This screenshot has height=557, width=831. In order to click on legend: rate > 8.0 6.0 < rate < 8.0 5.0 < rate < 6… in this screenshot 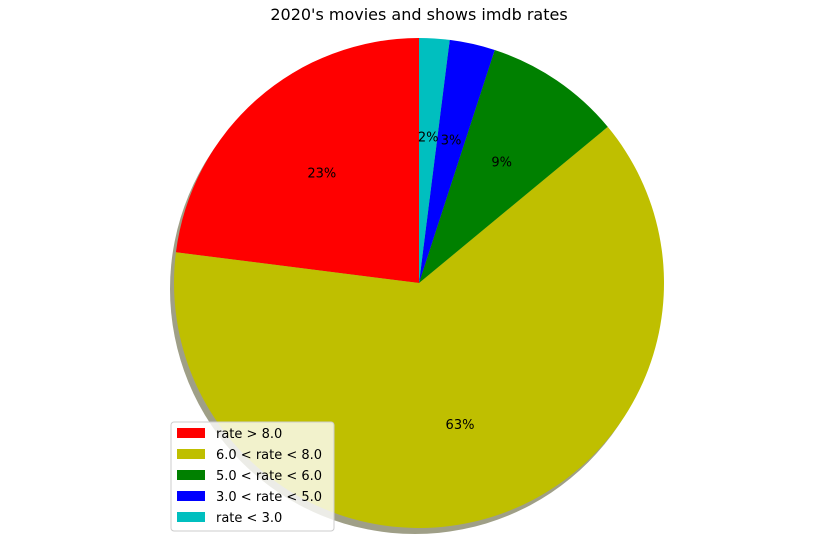, I will do `click(252, 476)`.